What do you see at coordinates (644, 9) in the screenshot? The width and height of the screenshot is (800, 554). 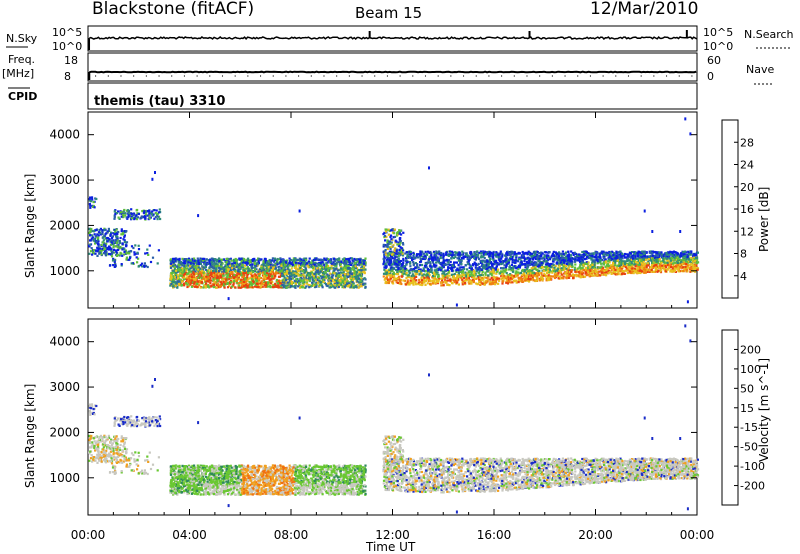 I see `date-title: 12/Mar/2010` at bounding box center [644, 9].